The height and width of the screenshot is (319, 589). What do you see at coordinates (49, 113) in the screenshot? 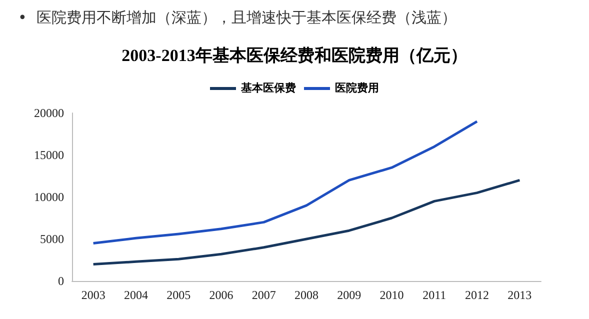
I see `y-tick-label: 20000` at bounding box center [49, 113].